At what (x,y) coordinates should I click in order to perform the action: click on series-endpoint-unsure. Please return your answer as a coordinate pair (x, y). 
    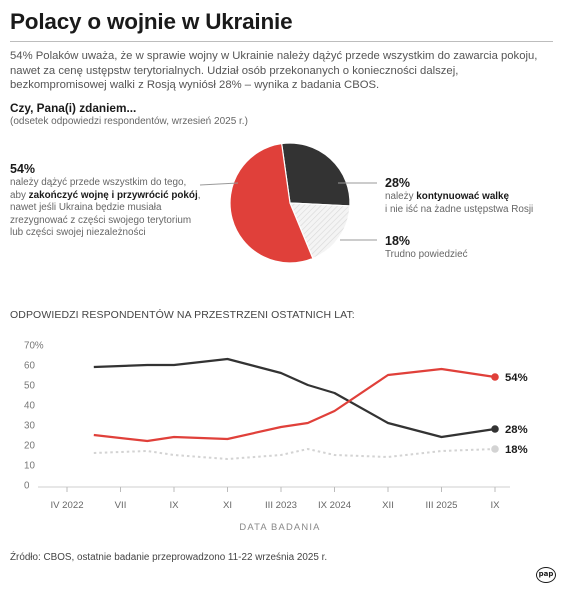
    Looking at the image, I should click on (495, 449).